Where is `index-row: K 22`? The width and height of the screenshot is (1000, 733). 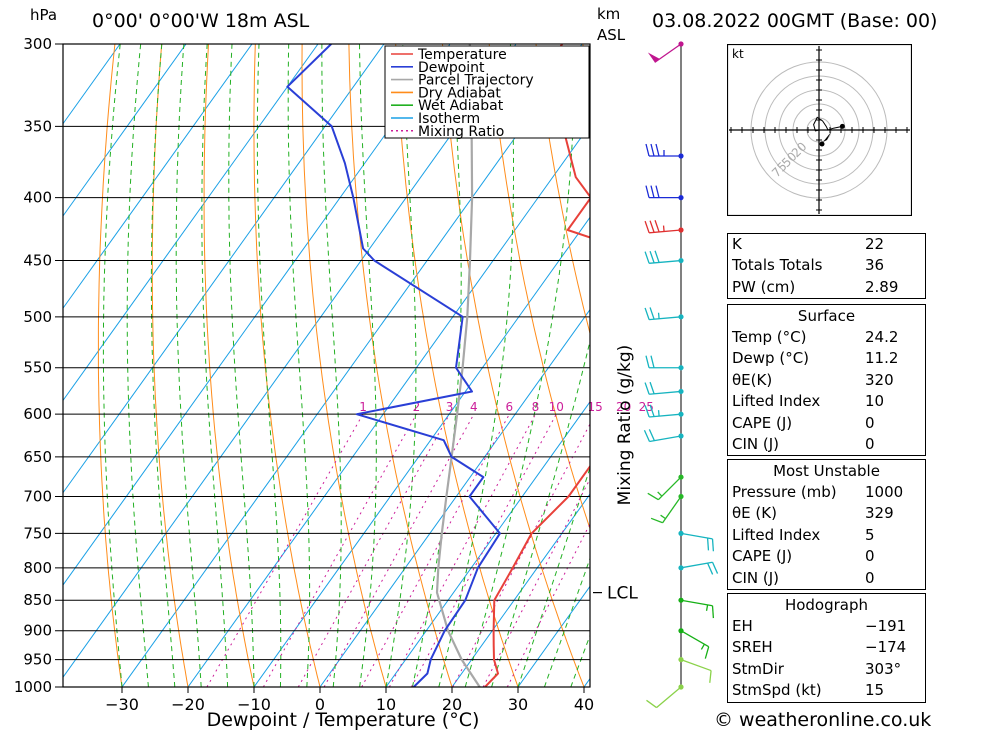
index-row: K 22 is located at coordinates (826, 244).